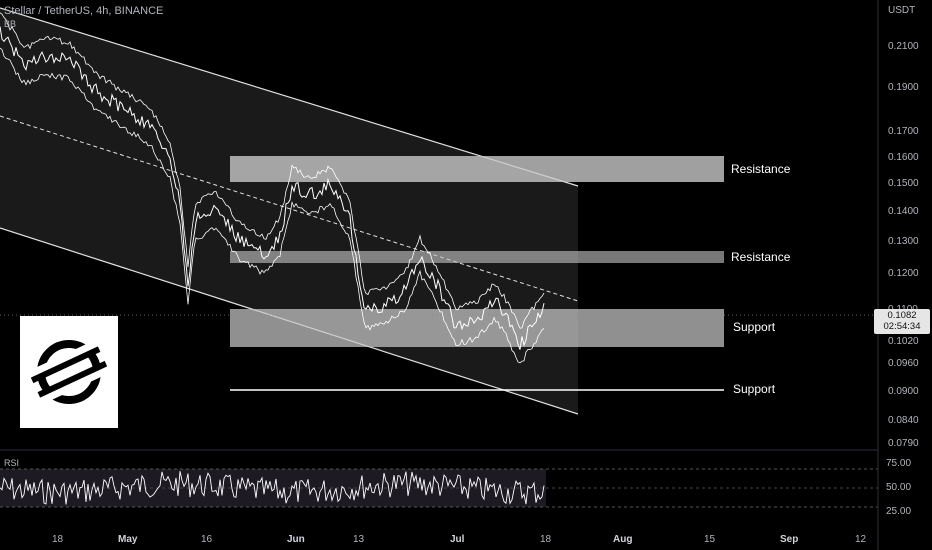  I want to click on rsi-tick: 75.00, so click(899, 463).